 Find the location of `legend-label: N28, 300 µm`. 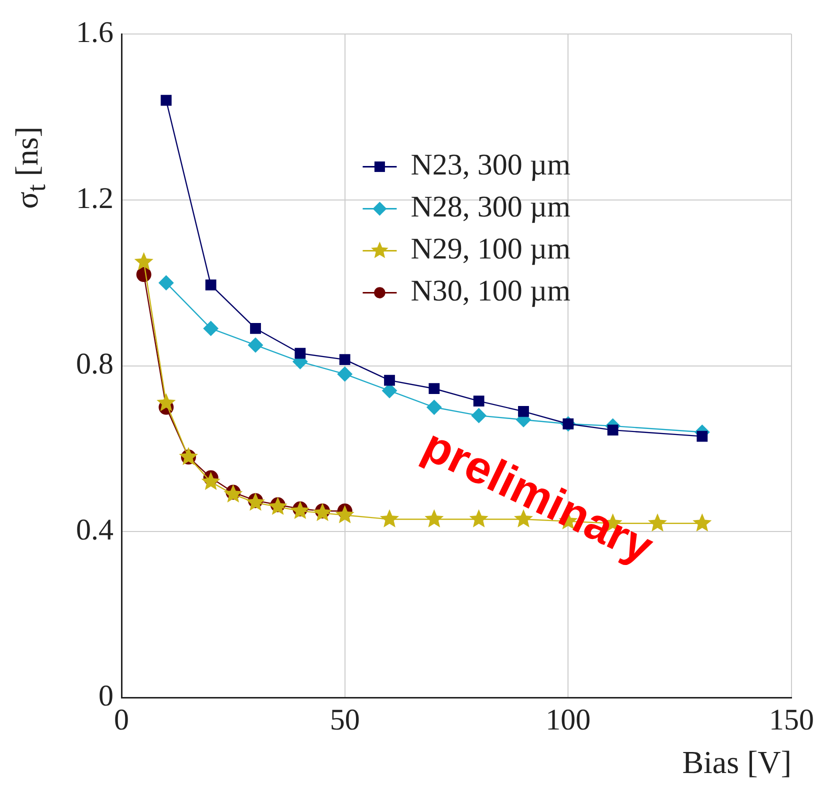

legend-label: N28, 300 µm is located at coordinates (490, 207).